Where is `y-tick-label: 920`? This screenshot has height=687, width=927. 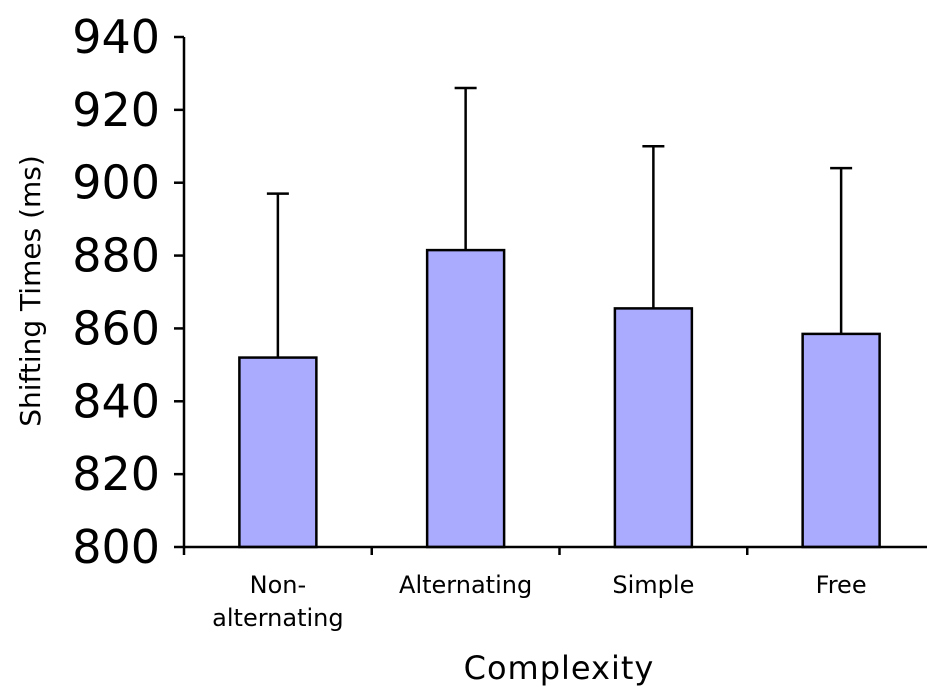 y-tick-label: 920 is located at coordinates (116, 110).